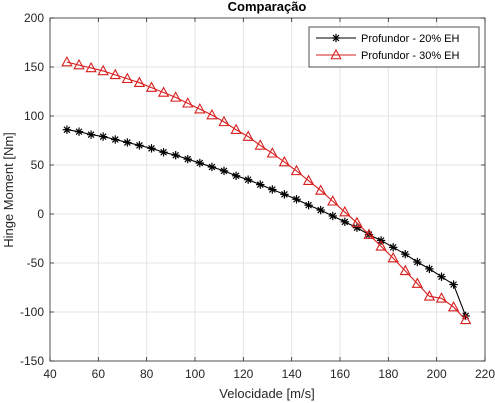 Image resolution: width=495 pixels, height=403 pixels. I want to click on legend-items: Profundor - 20% EH Profundor - 30% EH, so click(387, 47).